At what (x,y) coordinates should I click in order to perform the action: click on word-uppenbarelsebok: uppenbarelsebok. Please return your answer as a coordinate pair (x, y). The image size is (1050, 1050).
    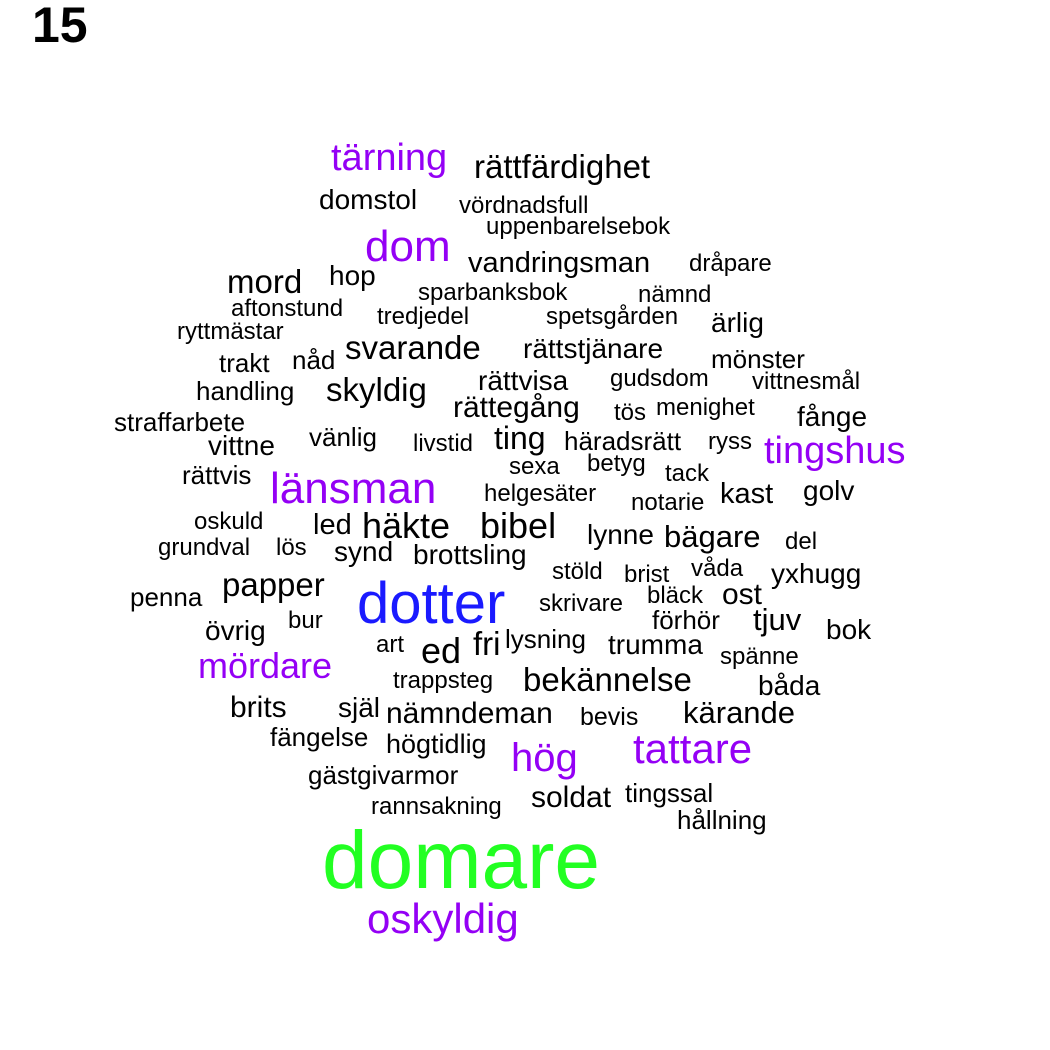
    Looking at the image, I should click on (578, 226).